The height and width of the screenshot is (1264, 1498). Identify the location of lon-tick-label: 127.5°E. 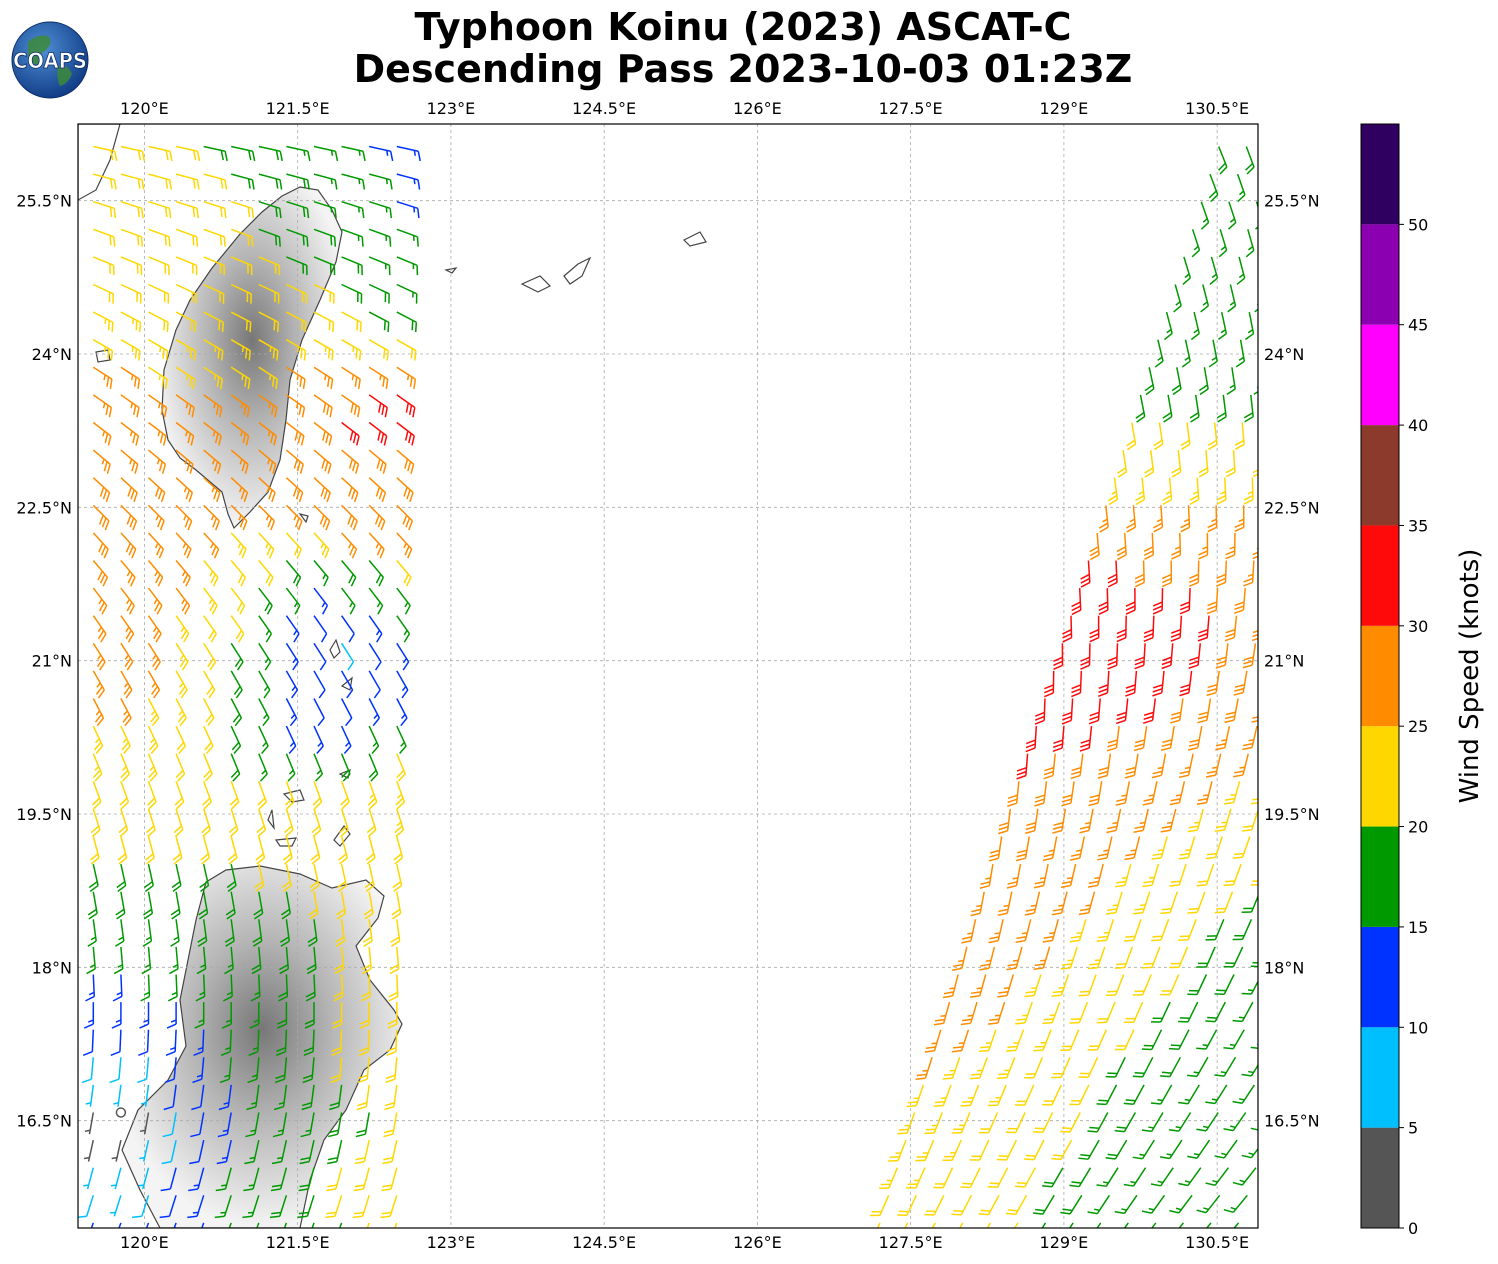
(911, 108).